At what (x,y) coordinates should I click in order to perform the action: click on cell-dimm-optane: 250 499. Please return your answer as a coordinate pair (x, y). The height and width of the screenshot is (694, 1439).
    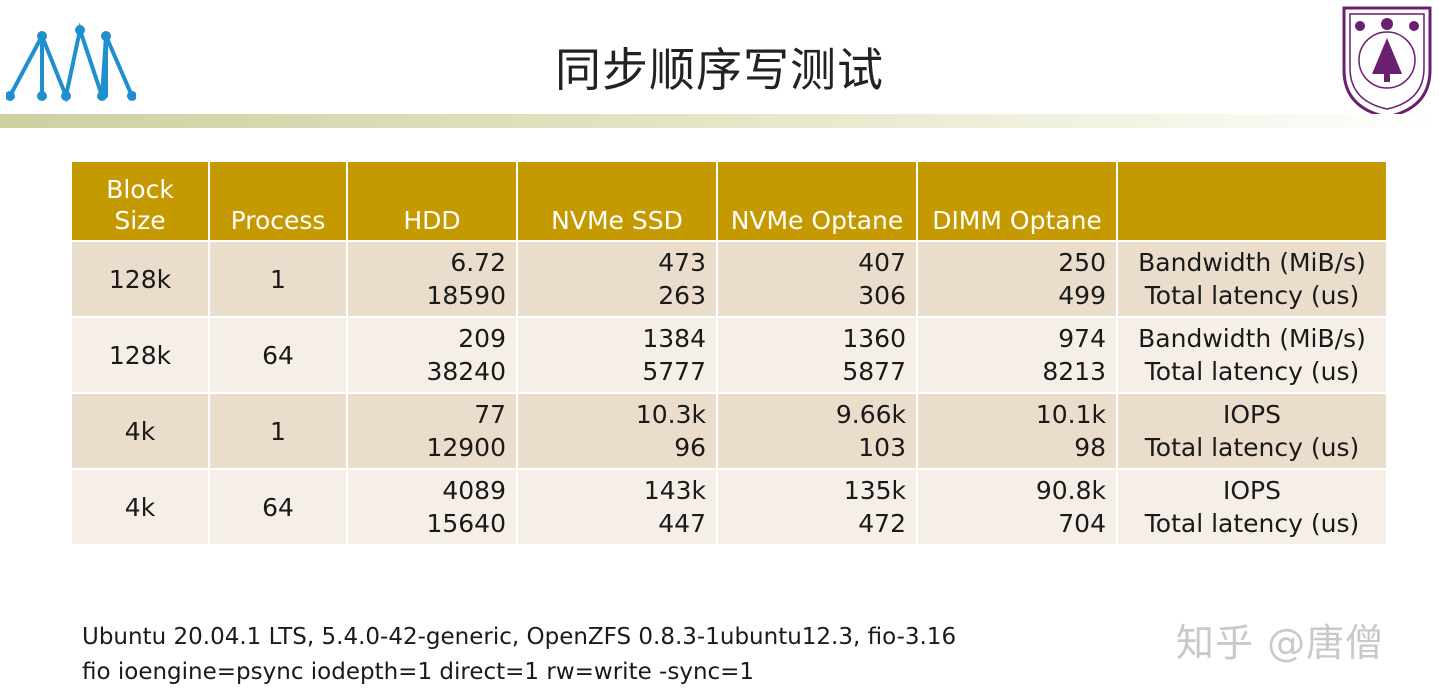
    Looking at the image, I should click on (1017, 279).